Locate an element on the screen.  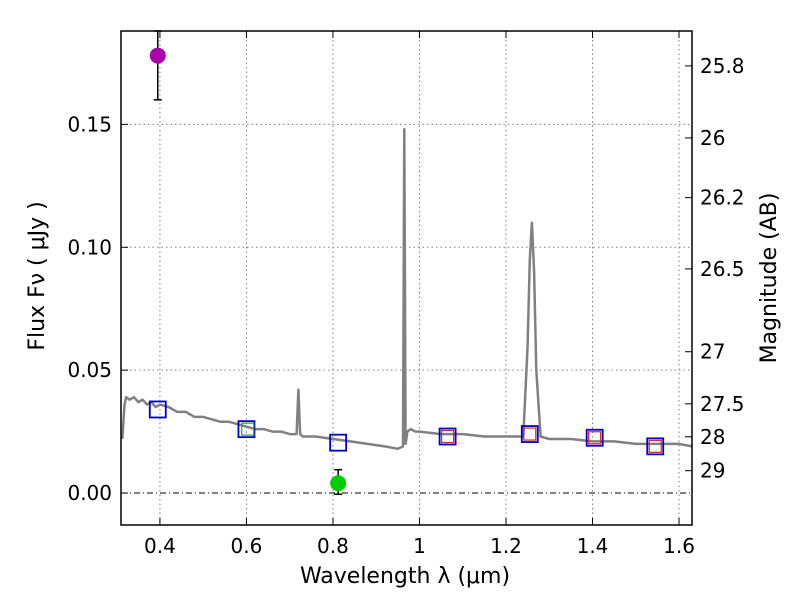
red-box-1.07 is located at coordinates (447, 436).